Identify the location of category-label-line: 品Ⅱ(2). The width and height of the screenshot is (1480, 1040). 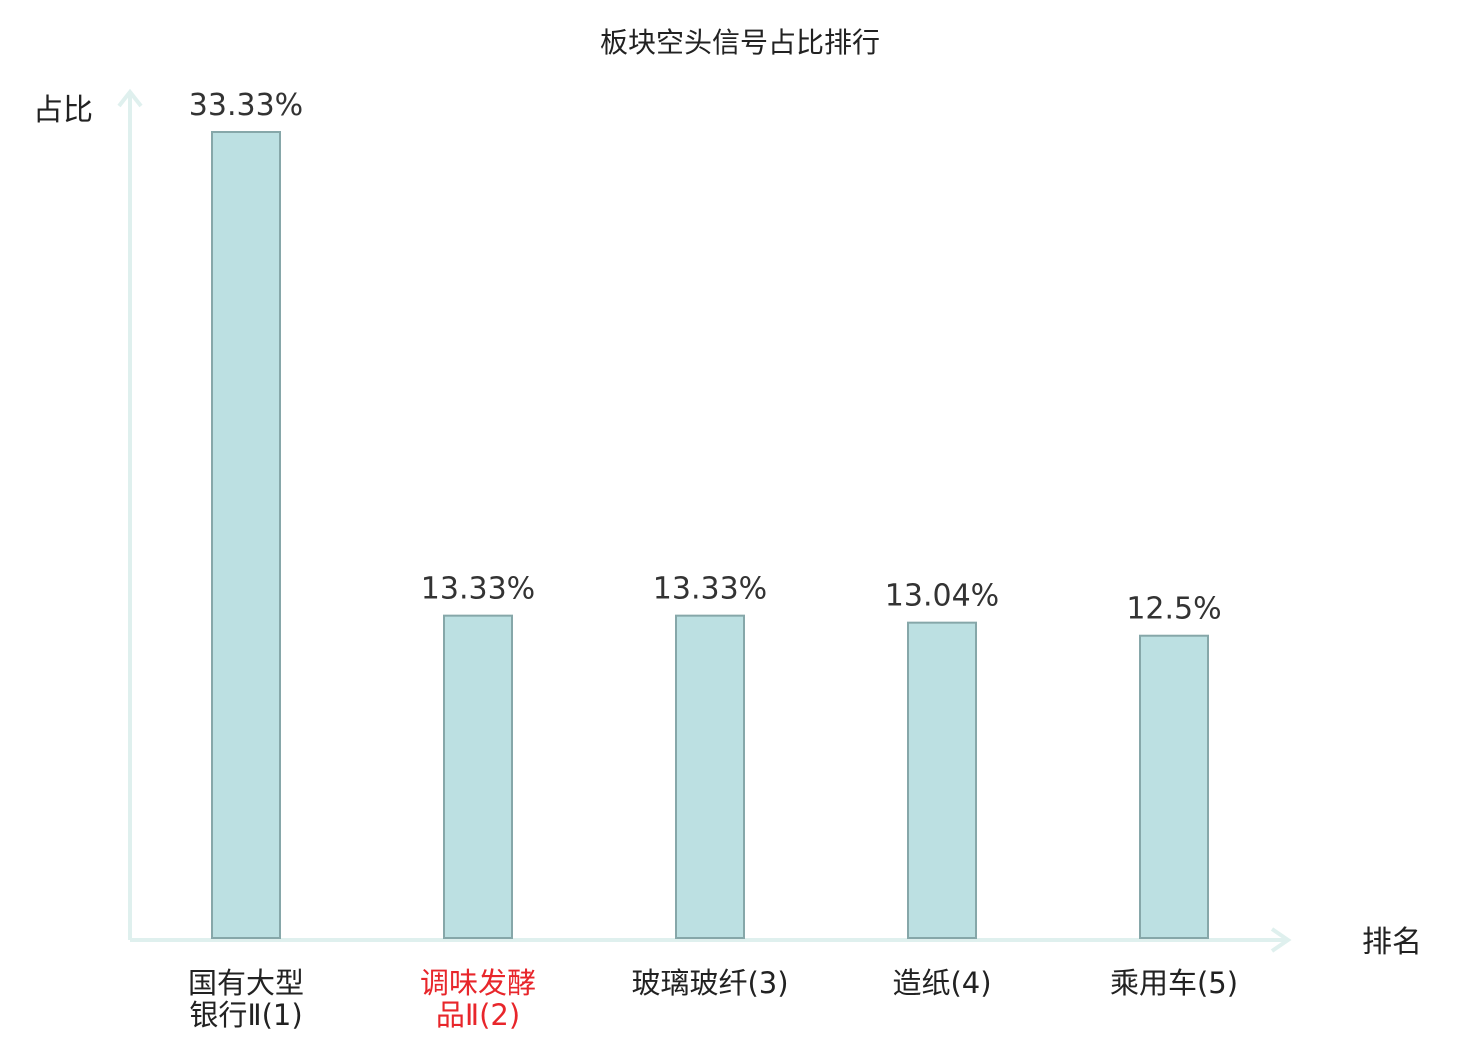
(478, 1015).